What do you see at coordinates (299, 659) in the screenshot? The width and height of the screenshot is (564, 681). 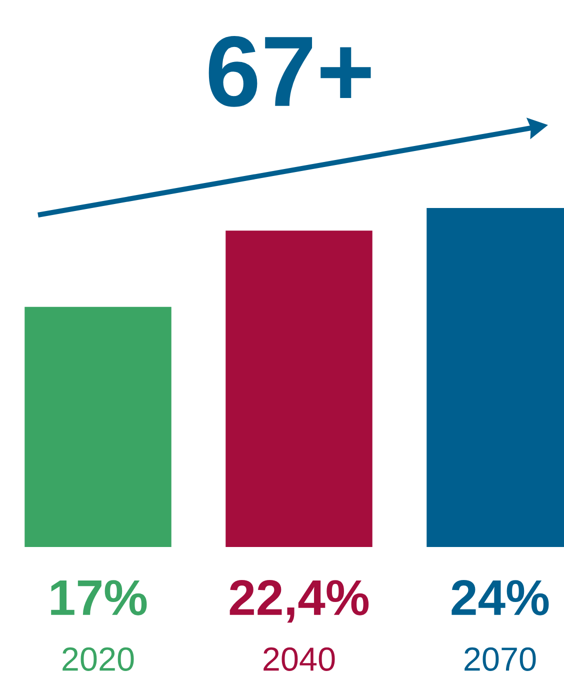 I see `x-tick-label: 2040` at bounding box center [299, 659].